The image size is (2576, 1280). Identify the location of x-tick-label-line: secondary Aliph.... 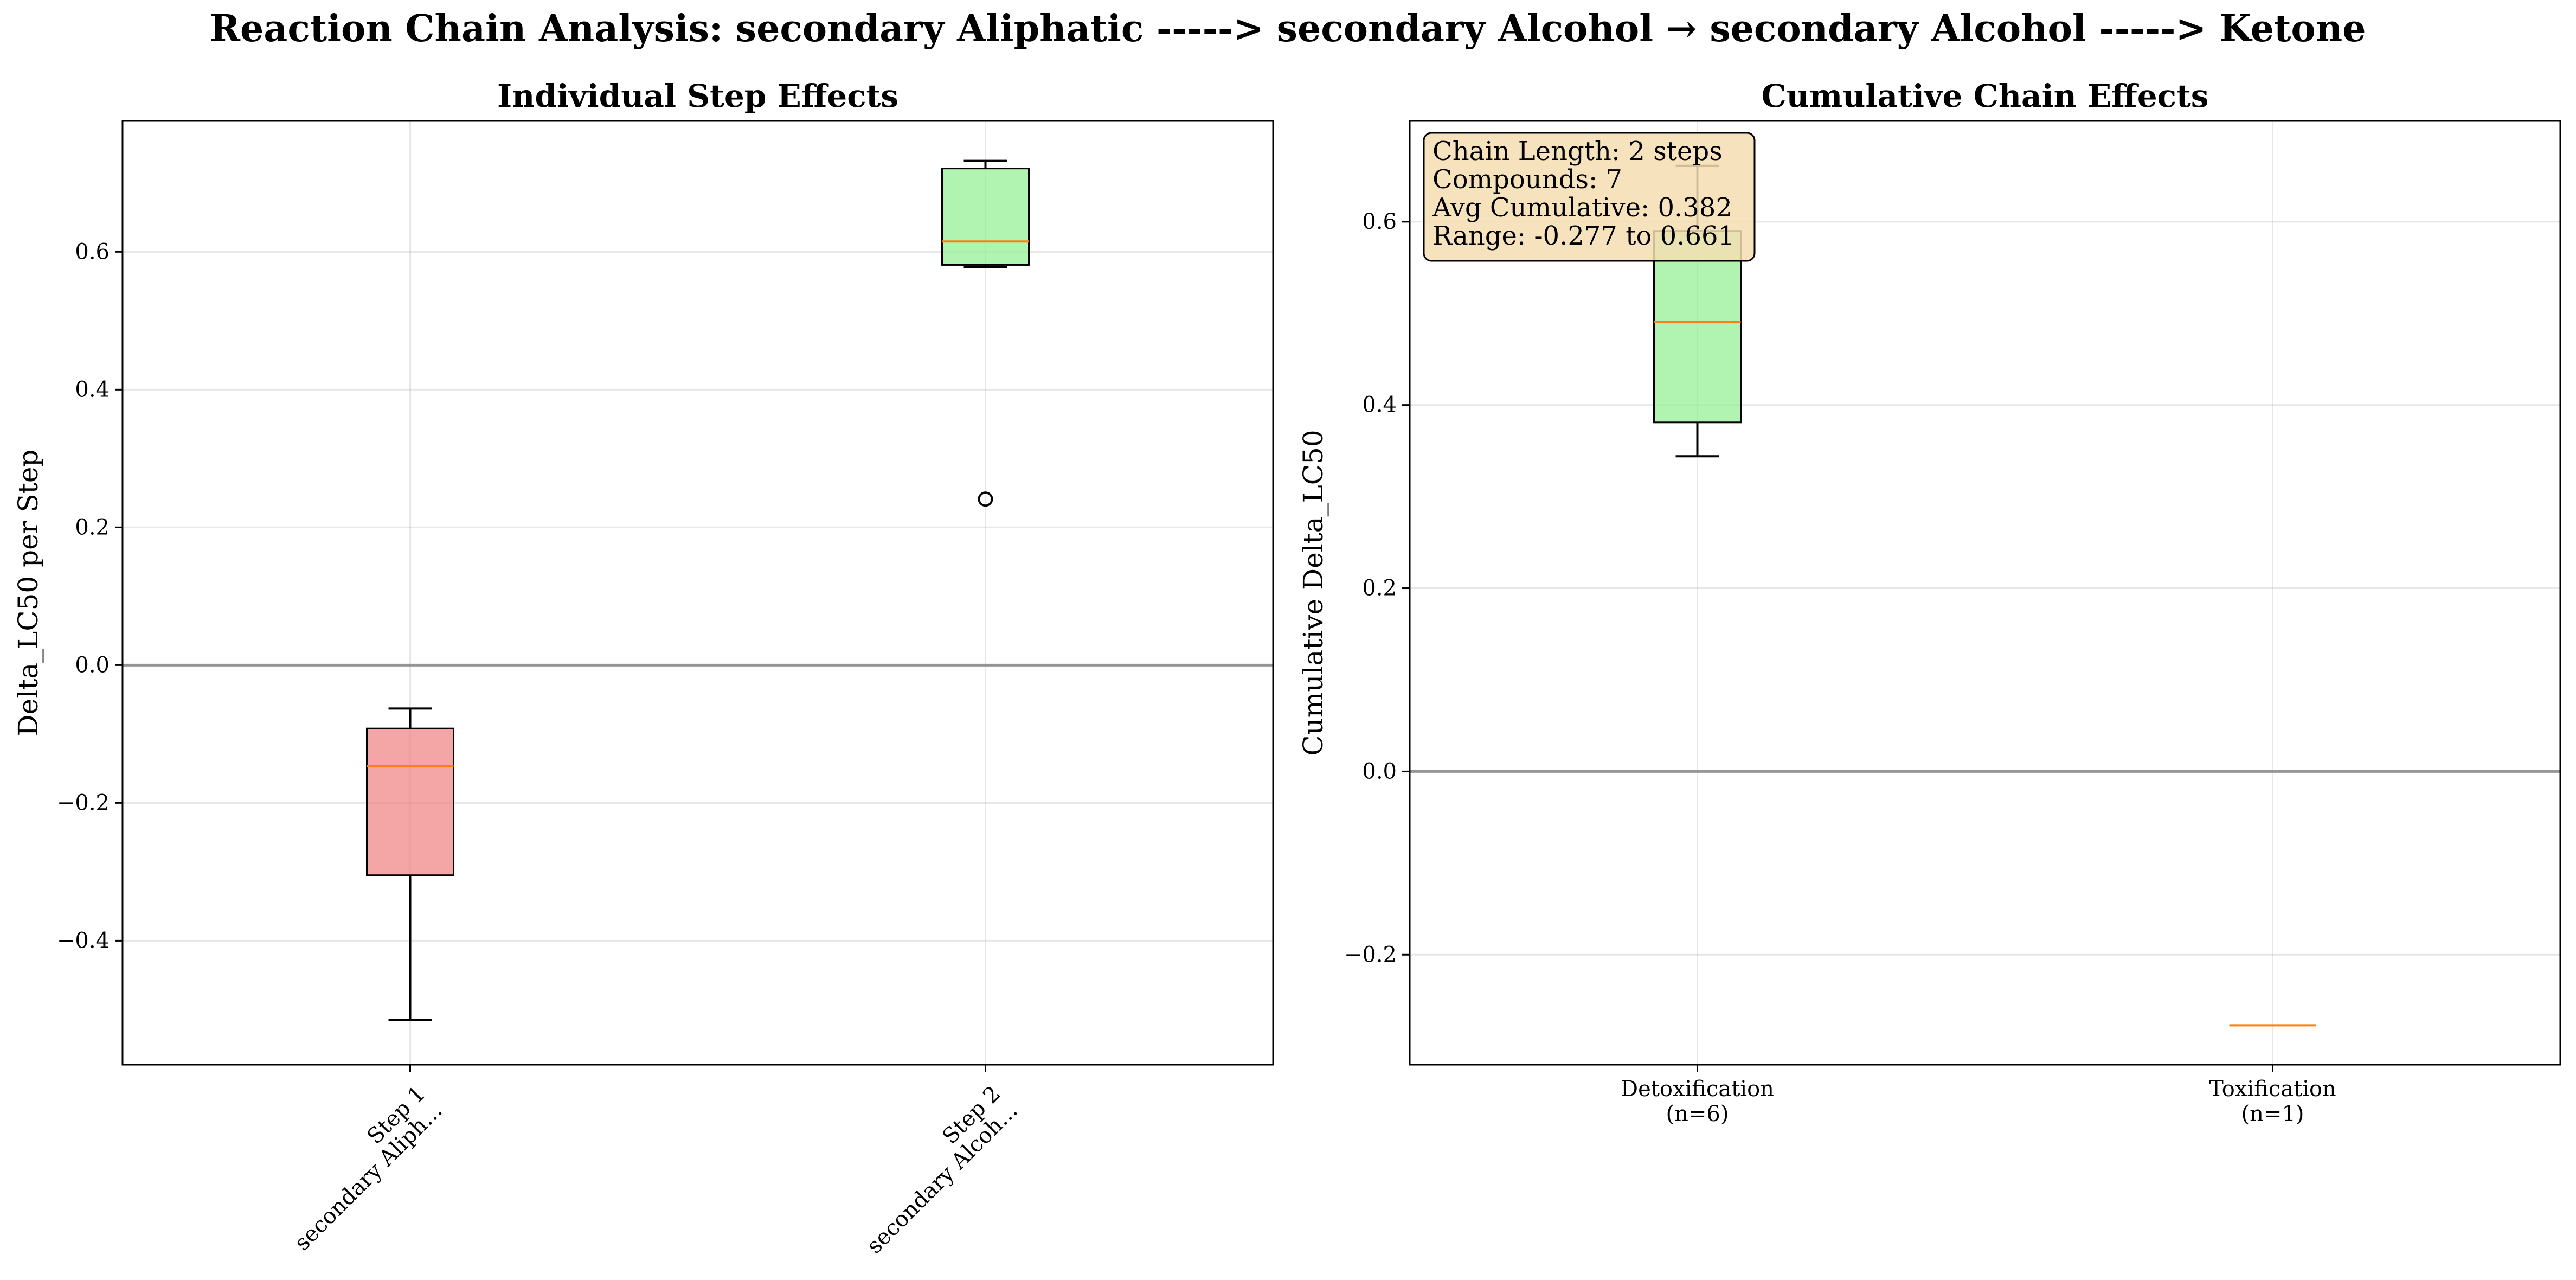
(369, 1177).